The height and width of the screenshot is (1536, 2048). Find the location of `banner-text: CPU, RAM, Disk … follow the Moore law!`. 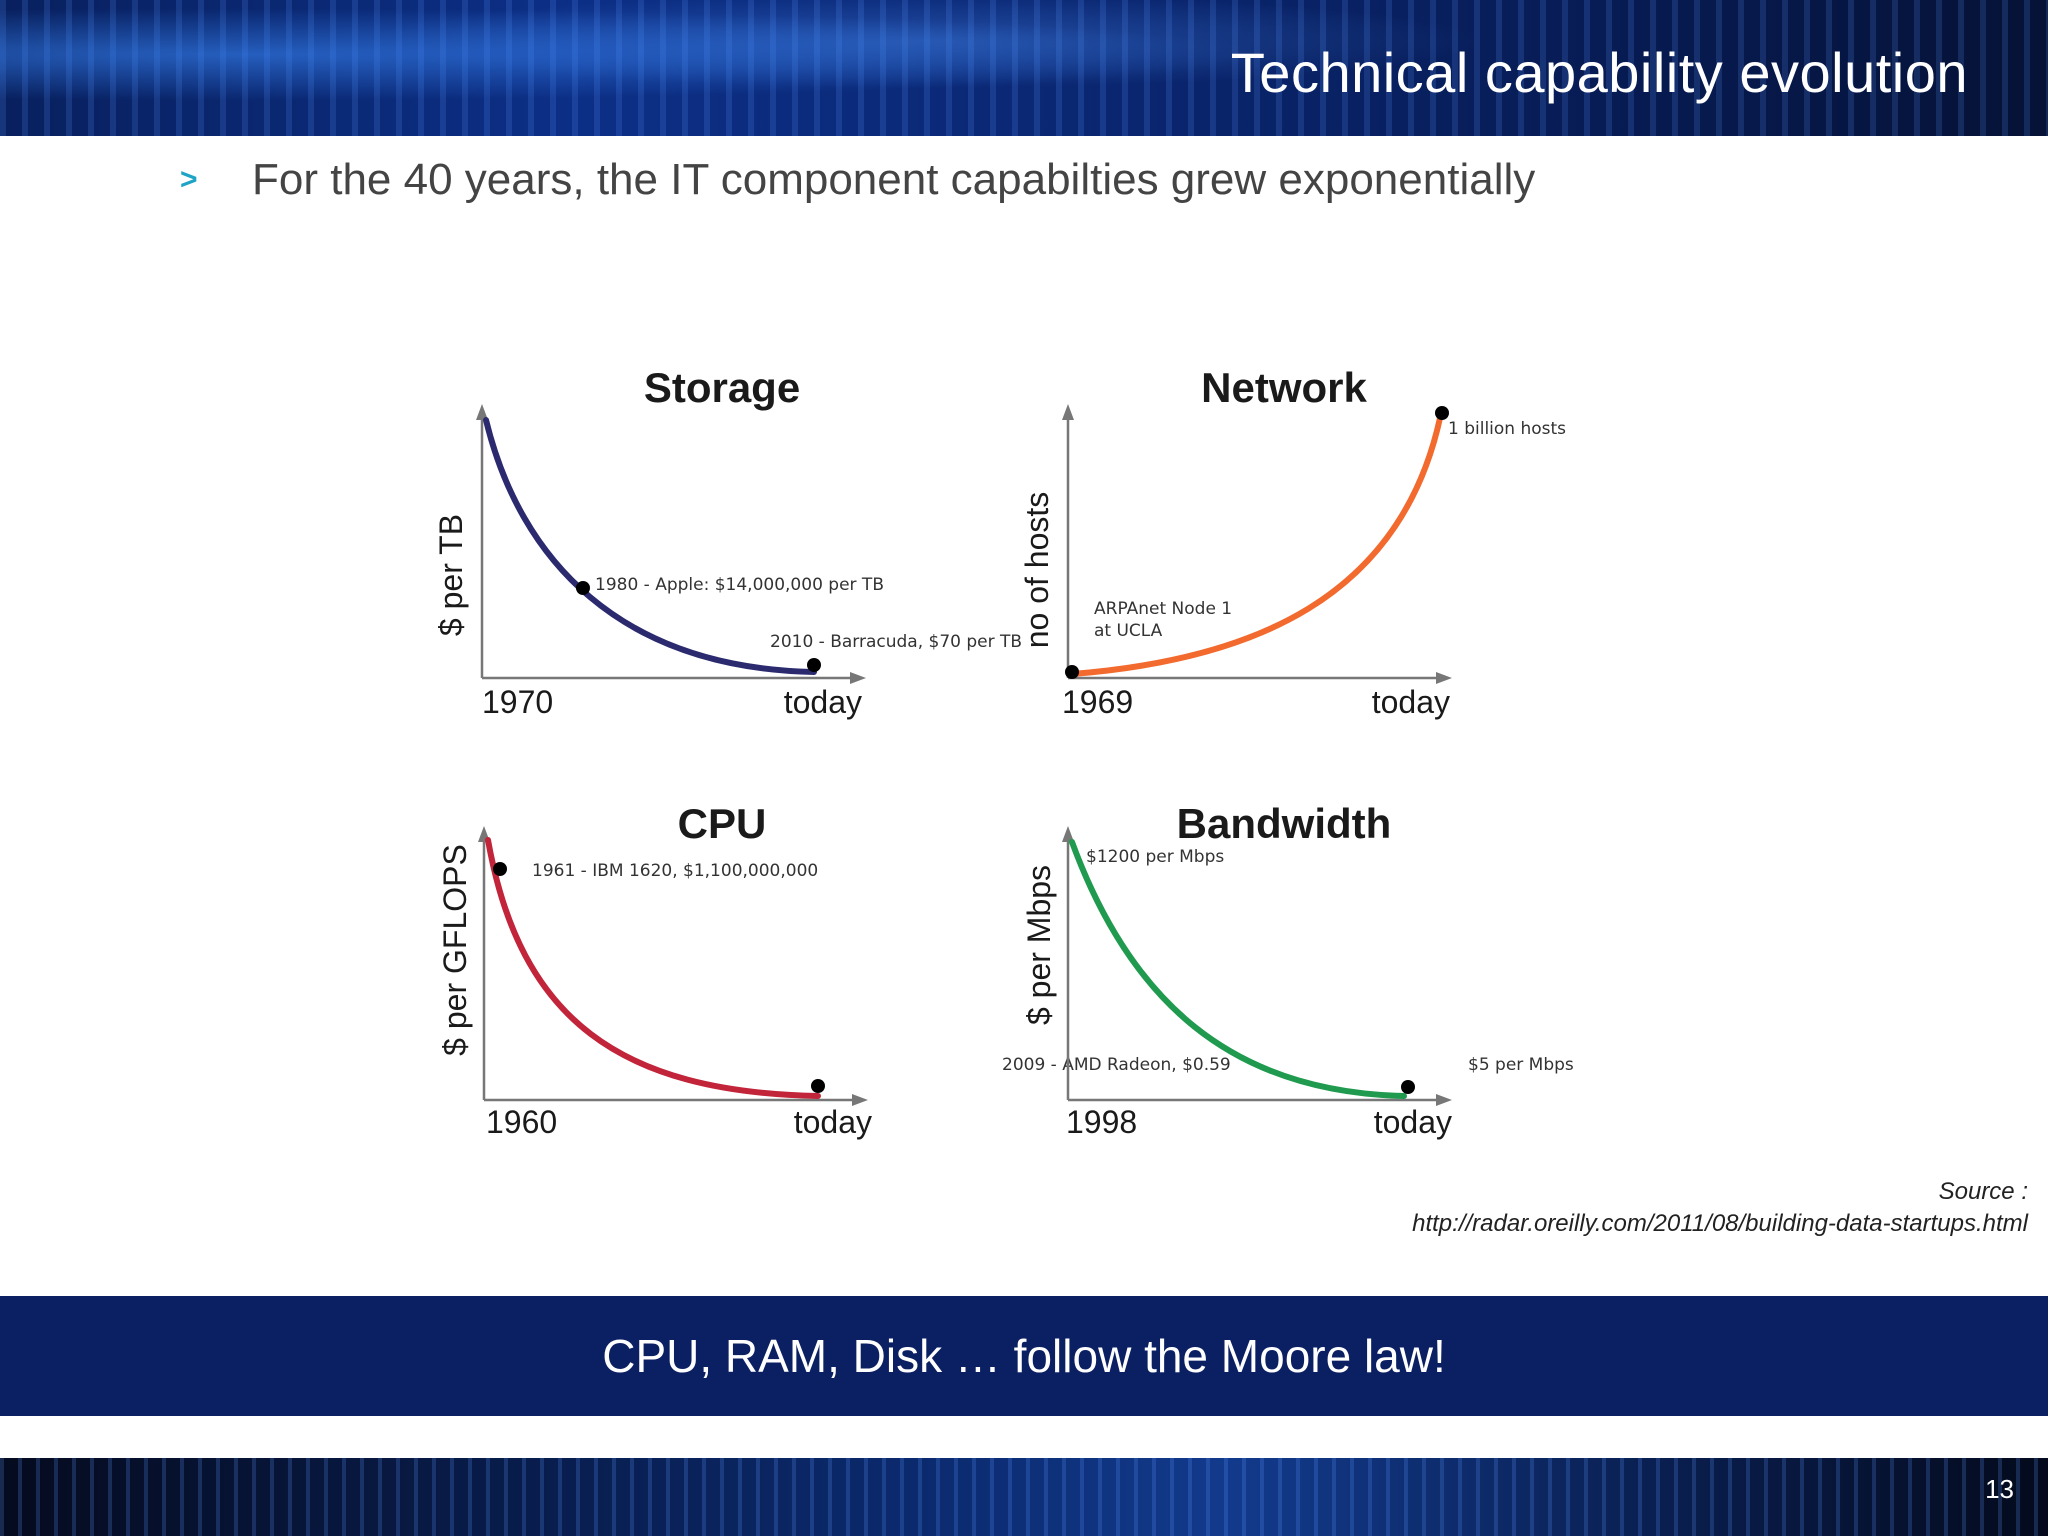

banner-text: CPU, RAM, Disk … follow the Moore law! is located at coordinates (1024, 1356).